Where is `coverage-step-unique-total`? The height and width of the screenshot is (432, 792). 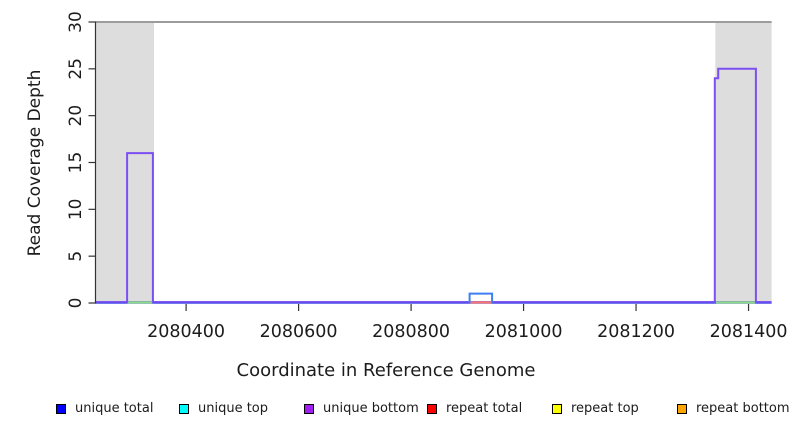
coverage-step-unique-total is located at coordinates (481, 297).